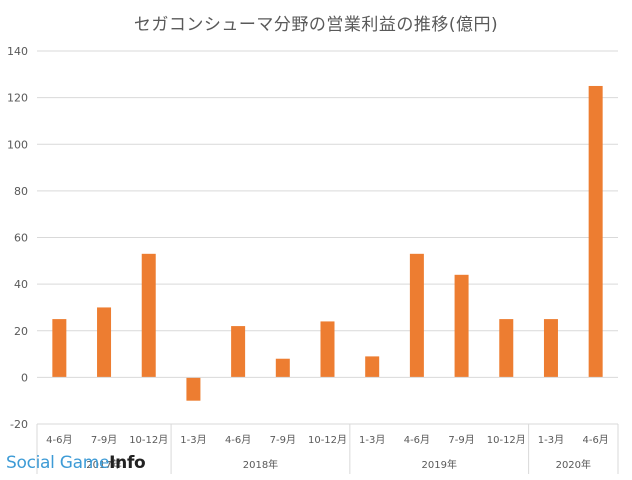 The image size is (632, 480). What do you see at coordinates (24, 377) in the screenshot?
I see `y-tick-label: 0` at bounding box center [24, 377].